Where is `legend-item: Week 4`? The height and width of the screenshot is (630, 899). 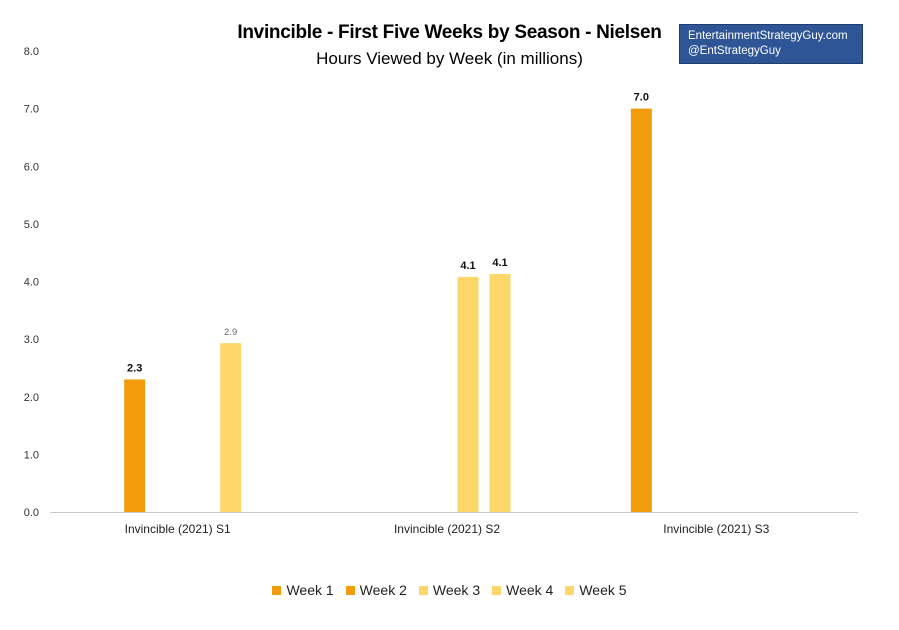
legend-item: Week 4 is located at coordinates (522, 590).